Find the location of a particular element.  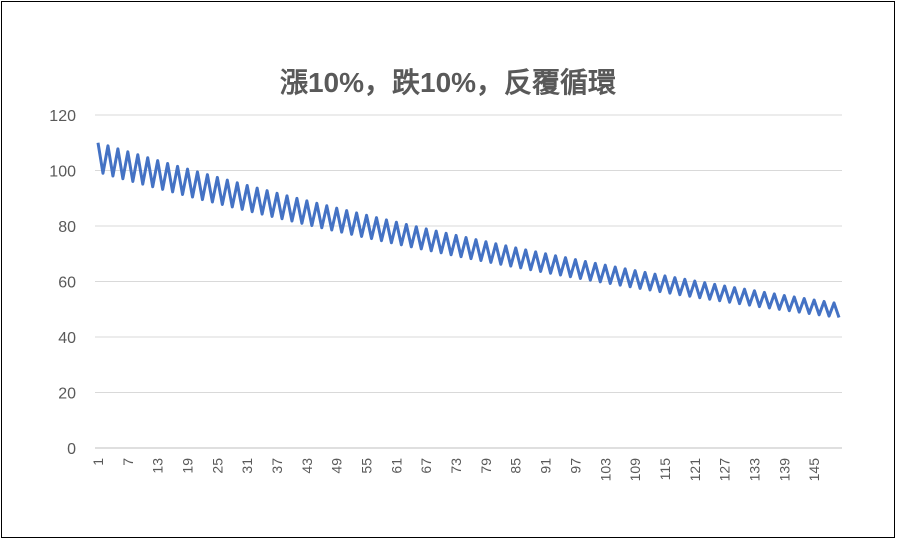

y-tick-label: 120 is located at coordinates (62, 116).